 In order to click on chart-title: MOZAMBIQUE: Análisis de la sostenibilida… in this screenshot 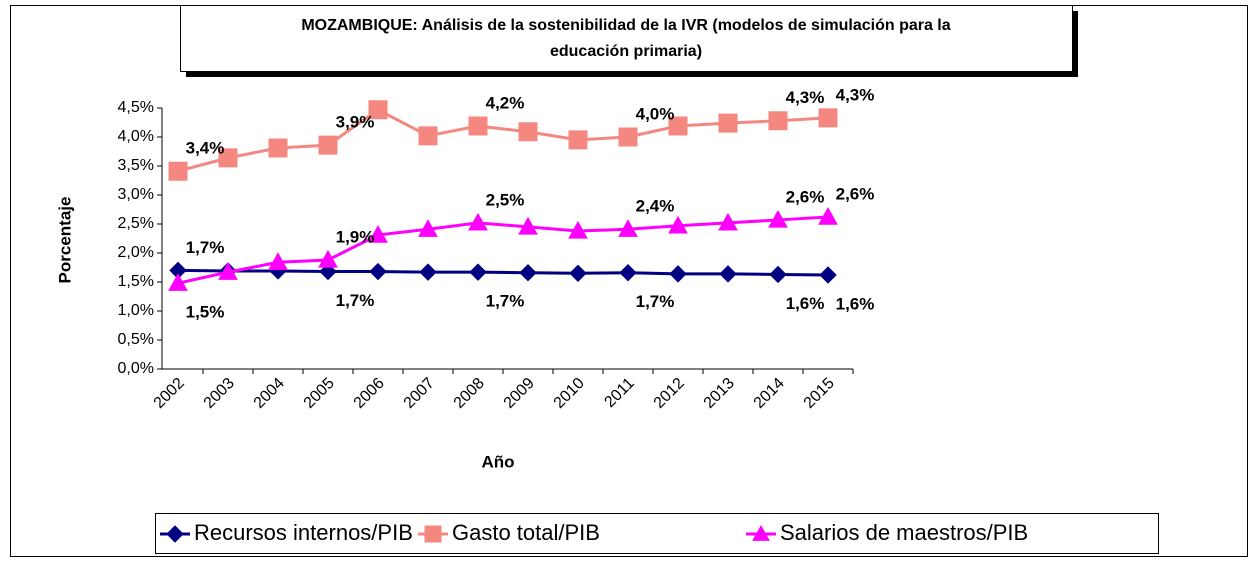, I will do `click(625, 25)`.